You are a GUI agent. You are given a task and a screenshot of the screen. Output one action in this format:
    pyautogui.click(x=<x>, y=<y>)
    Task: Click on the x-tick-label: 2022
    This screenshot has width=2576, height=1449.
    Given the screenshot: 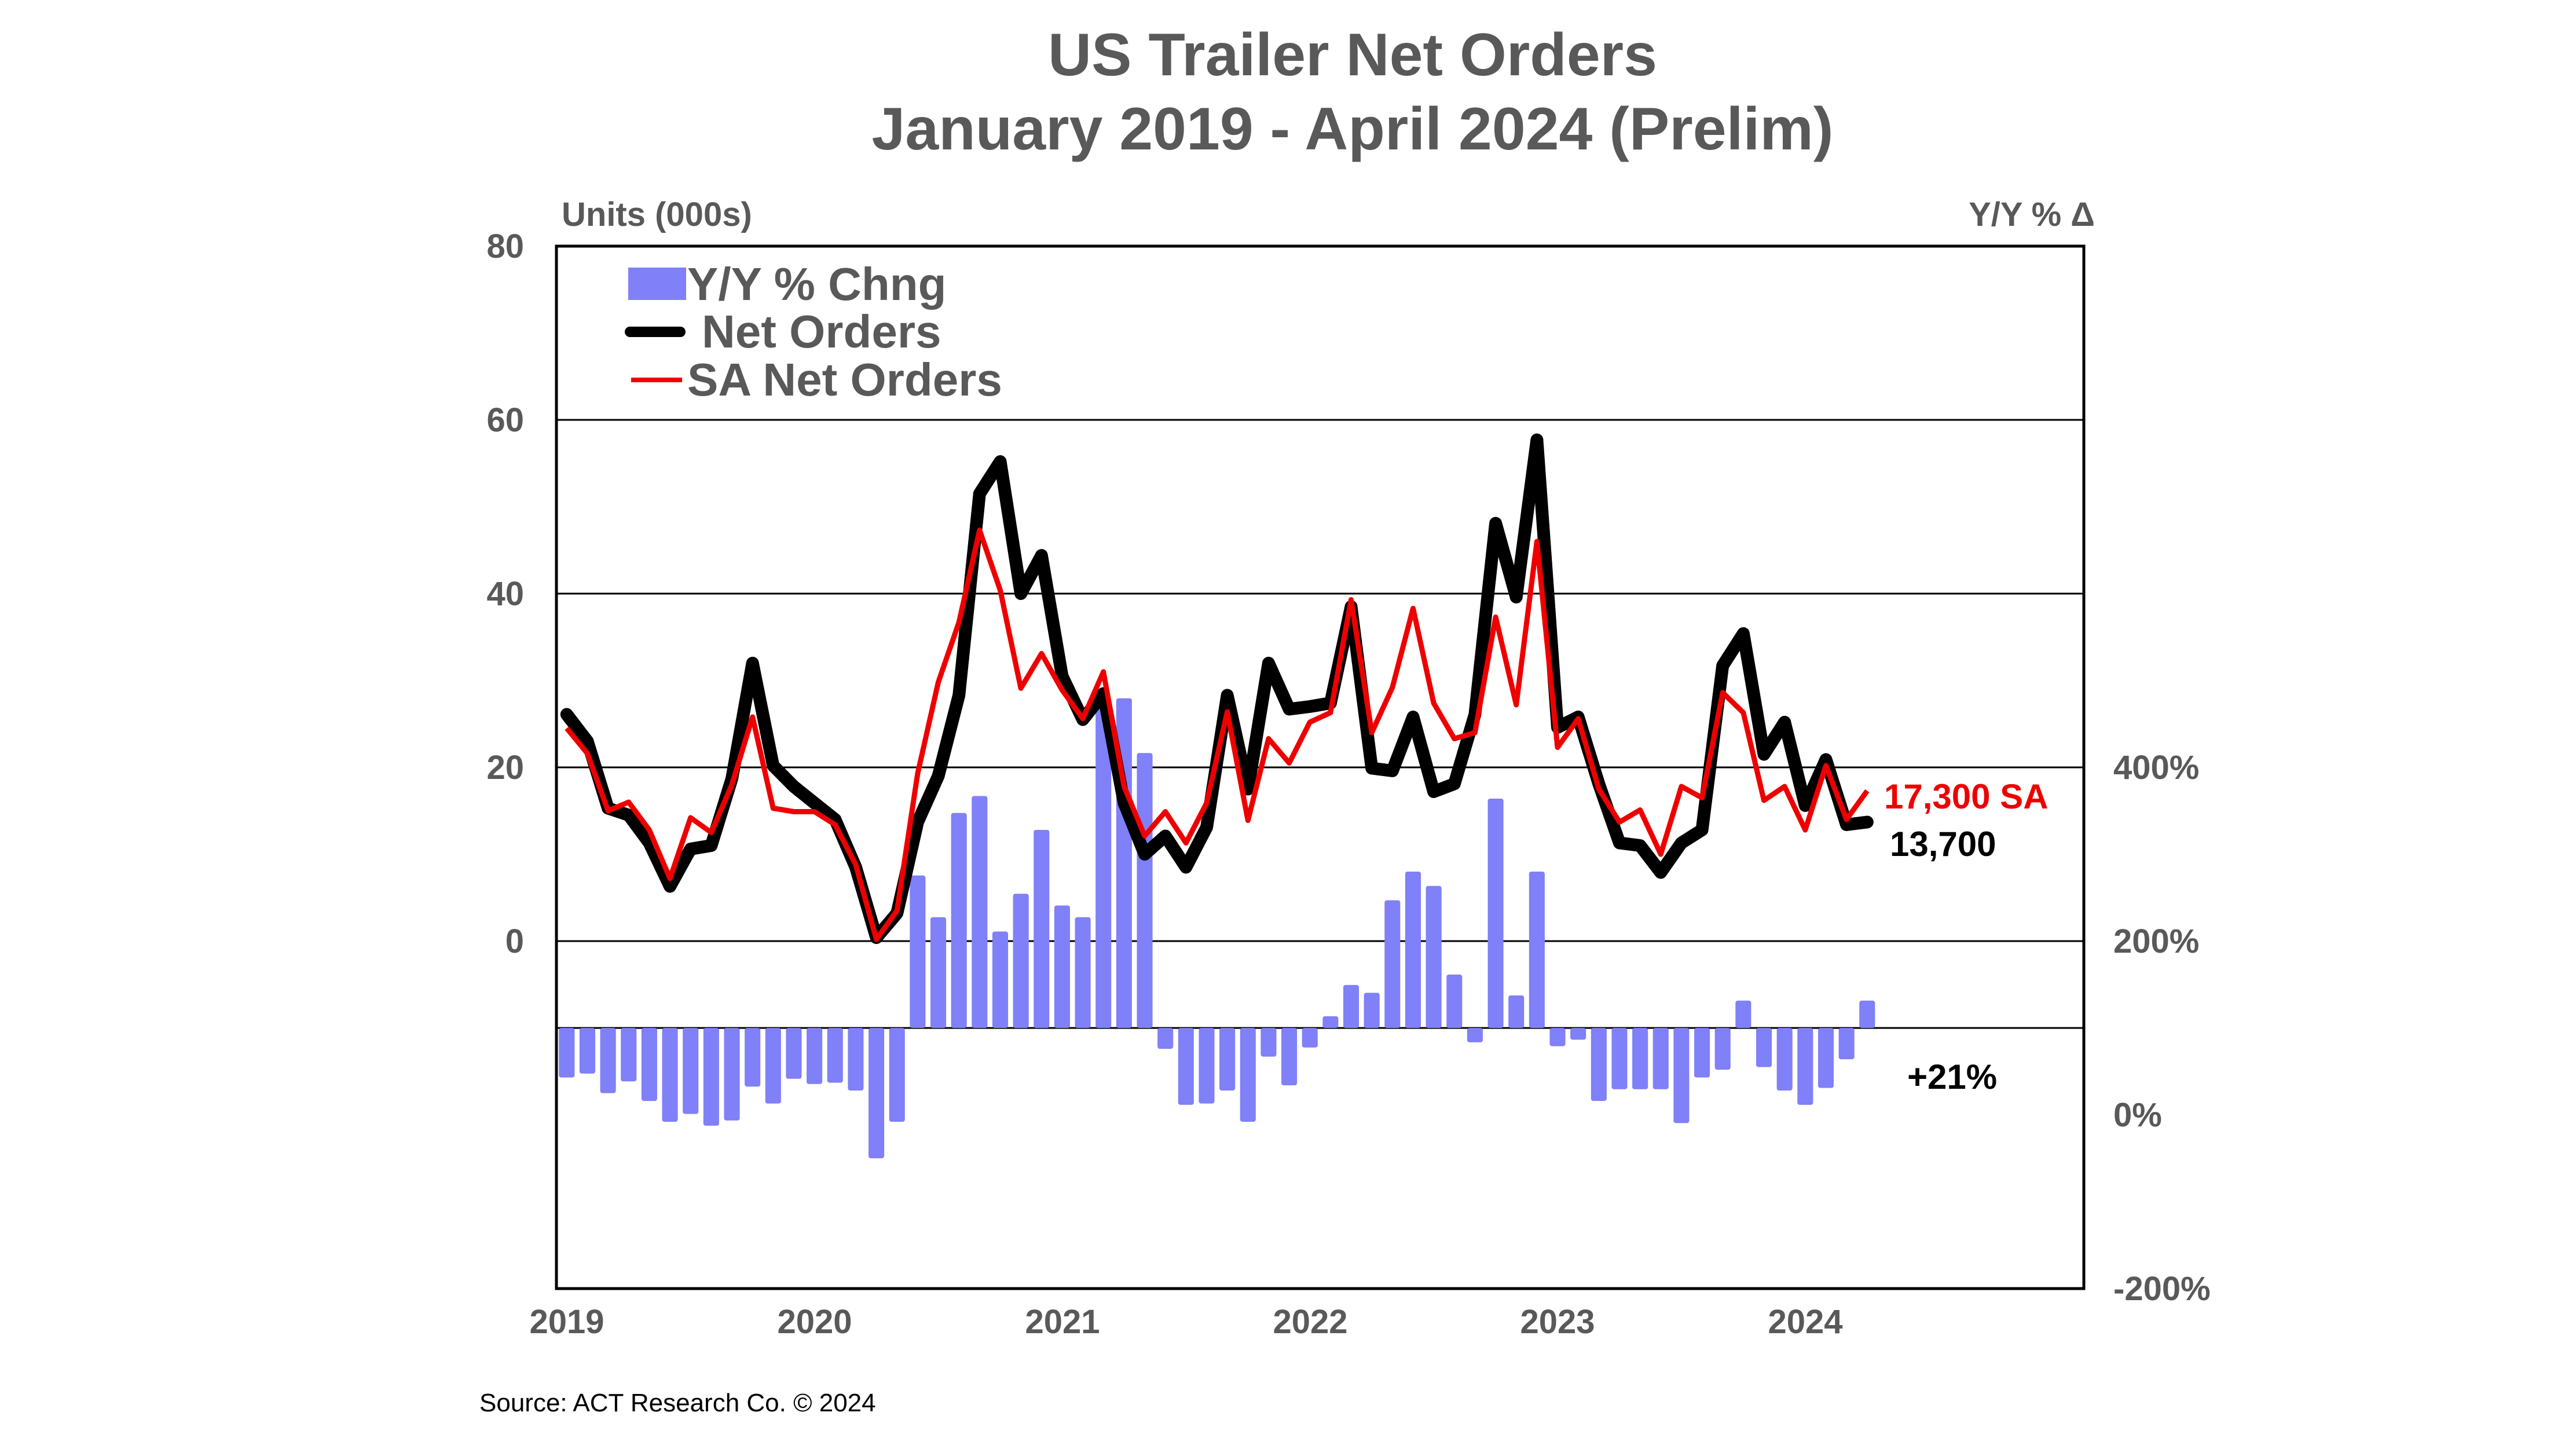 What is the action you would take?
    pyautogui.click(x=1310, y=1322)
    